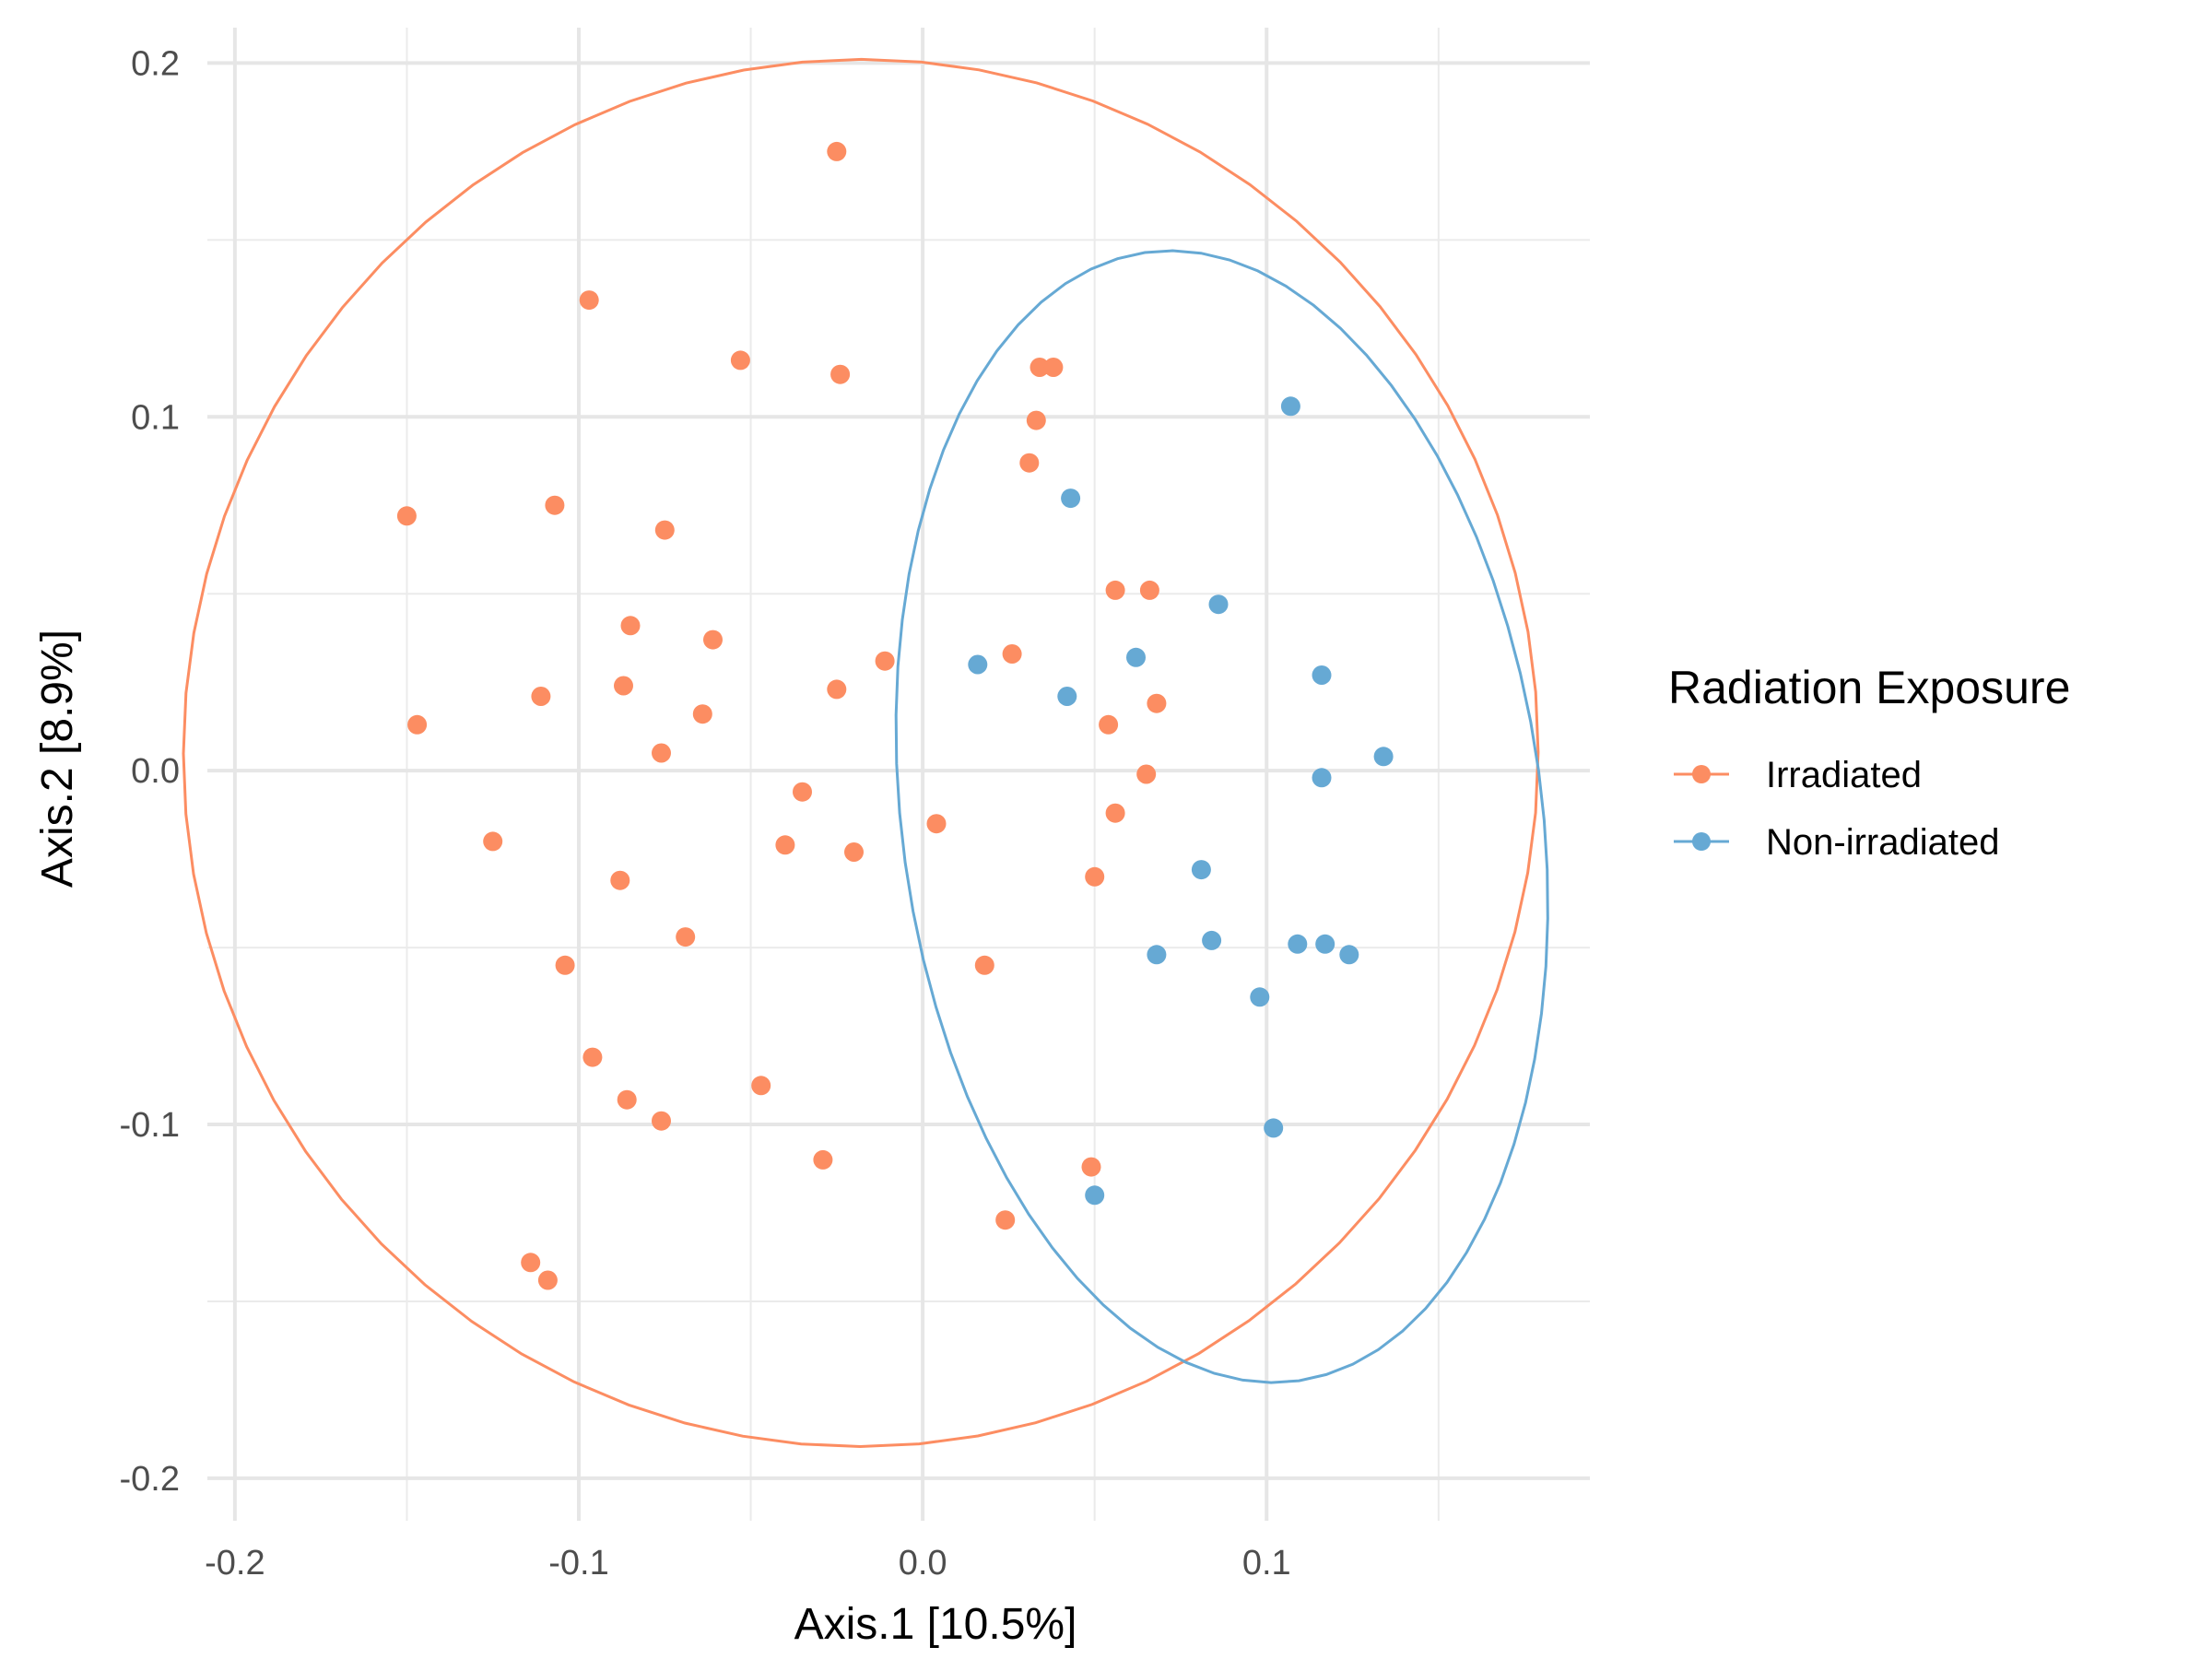 The height and width of the screenshot is (1659, 2212). Describe the element at coordinates (1844, 775) in the screenshot. I see `legend-label-irradiated: Irradiated` at that location.